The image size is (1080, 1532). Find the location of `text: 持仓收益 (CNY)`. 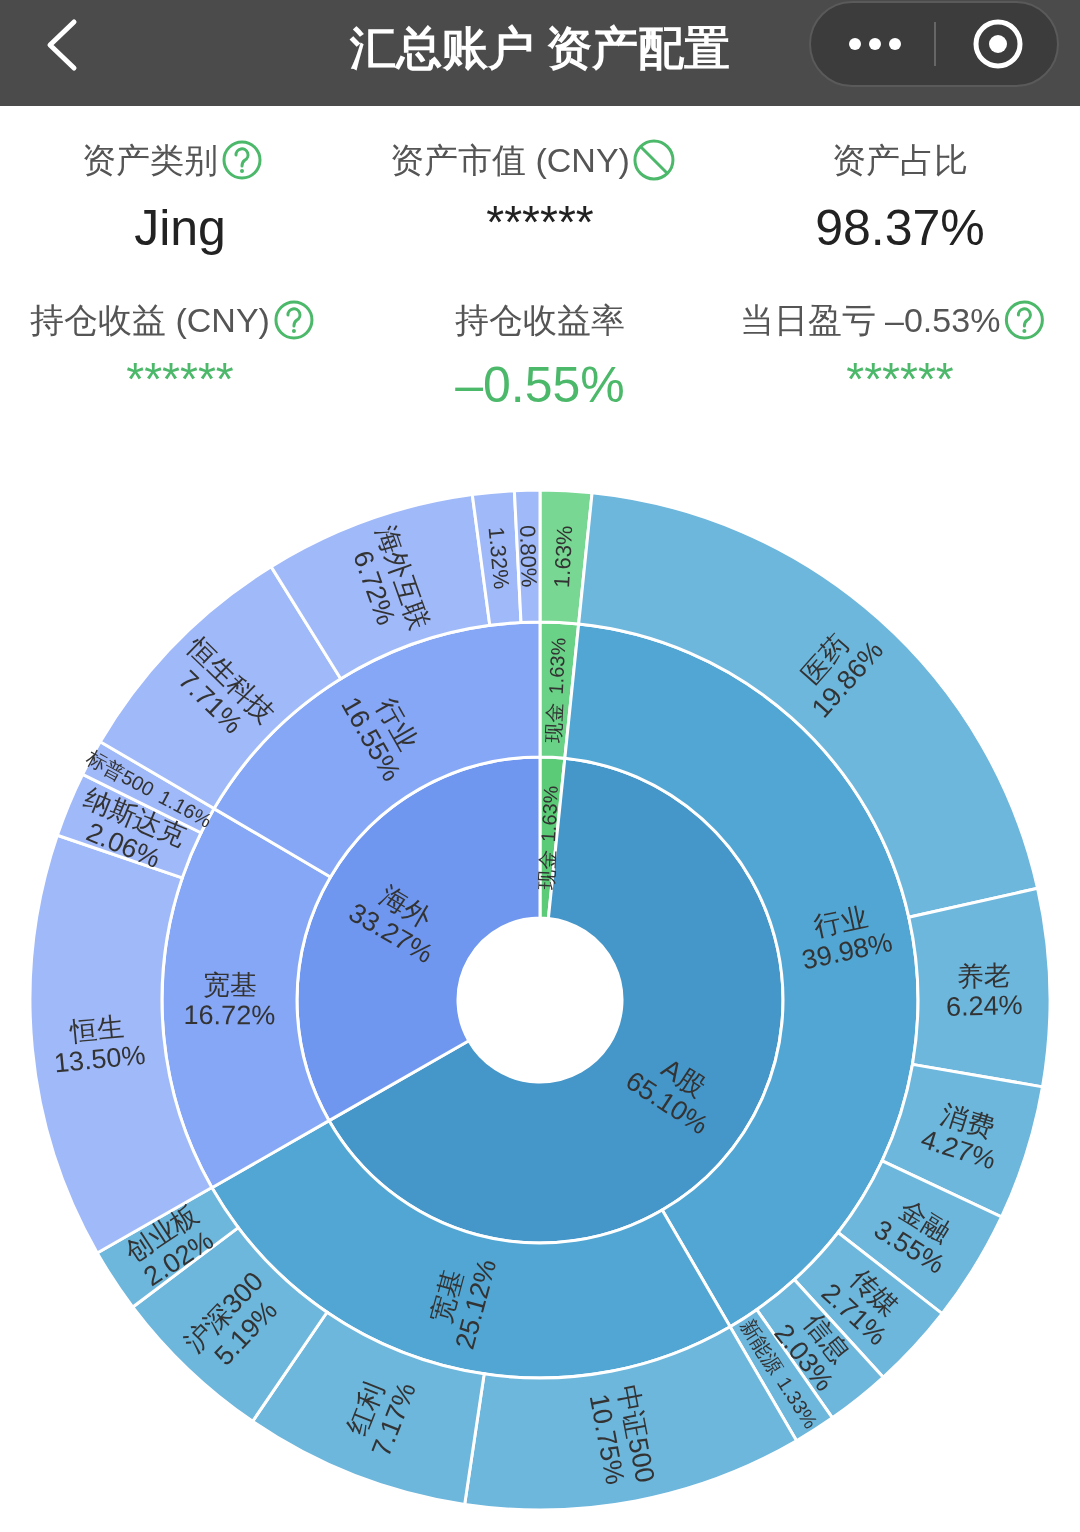

text: 持仓收益 (CNY) is located at coordinates (150, 320).